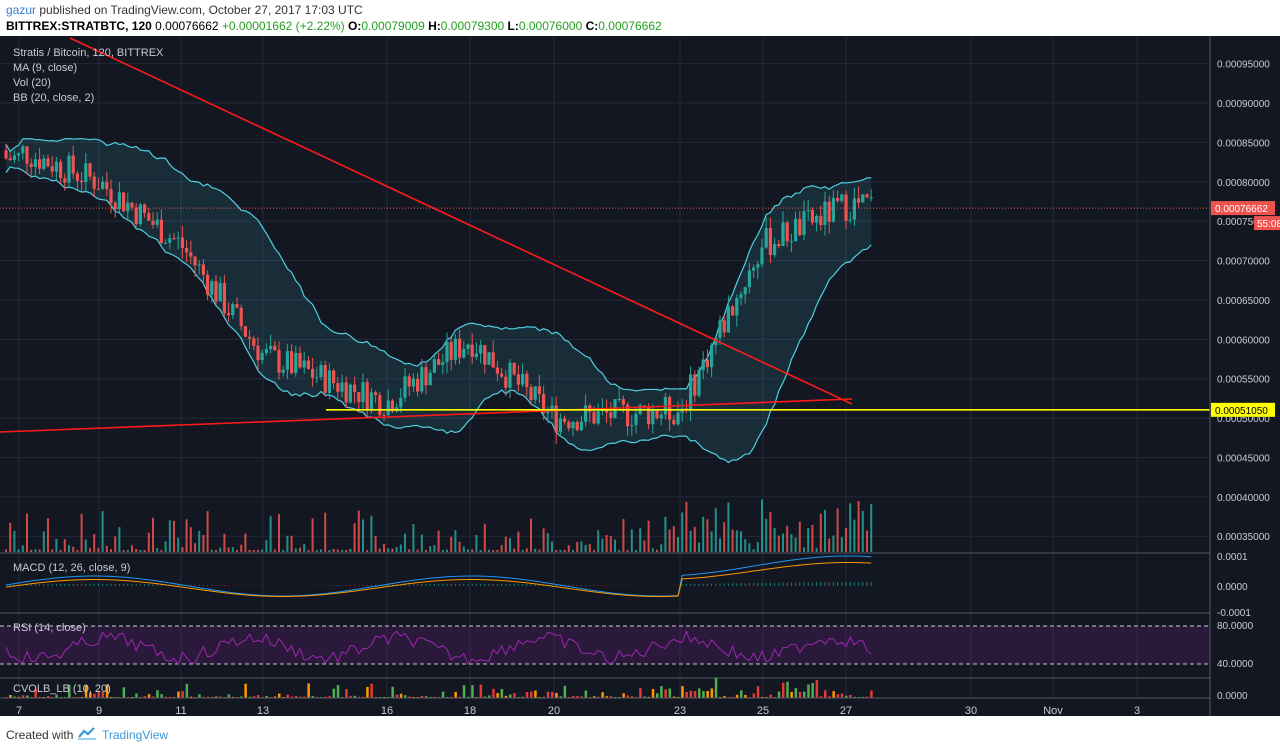 This screenshot has height=752, width=1280. Describe the element at coordinates (1241, 411) in the screenshot. I see `support-tag: 0.00051050` at that location.